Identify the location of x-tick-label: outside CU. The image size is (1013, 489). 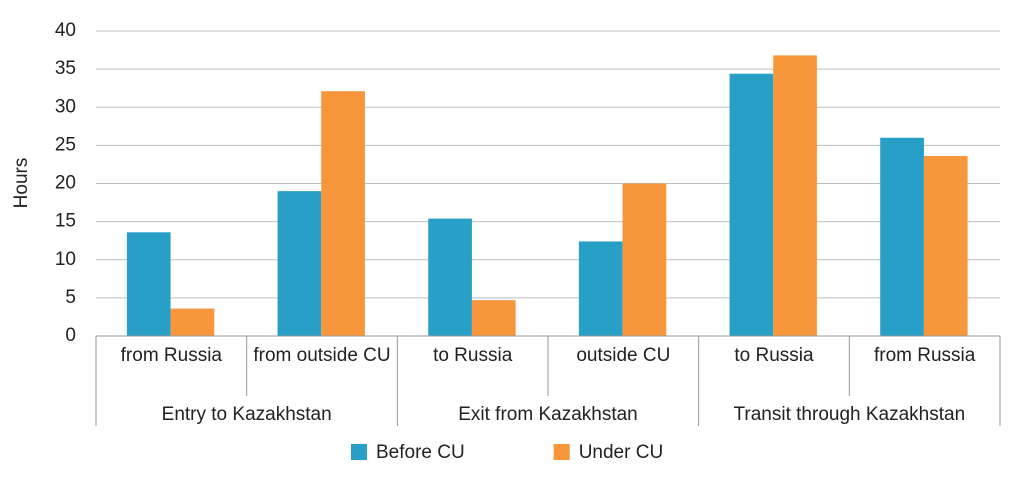
(623, 355).